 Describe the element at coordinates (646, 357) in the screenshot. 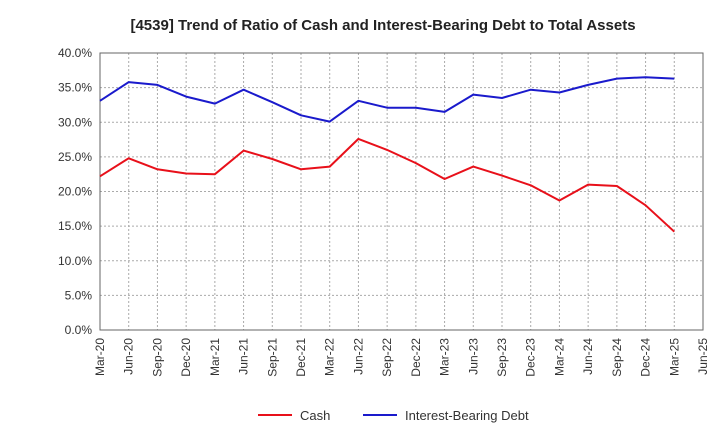

I see `x-tick-label: Dec-24` at that location.